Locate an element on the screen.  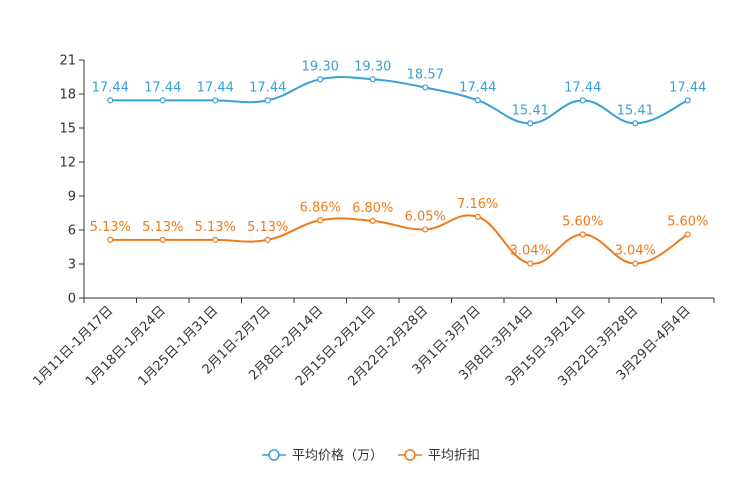
y-tick-label: 18 is located at coordinates (67, 95).